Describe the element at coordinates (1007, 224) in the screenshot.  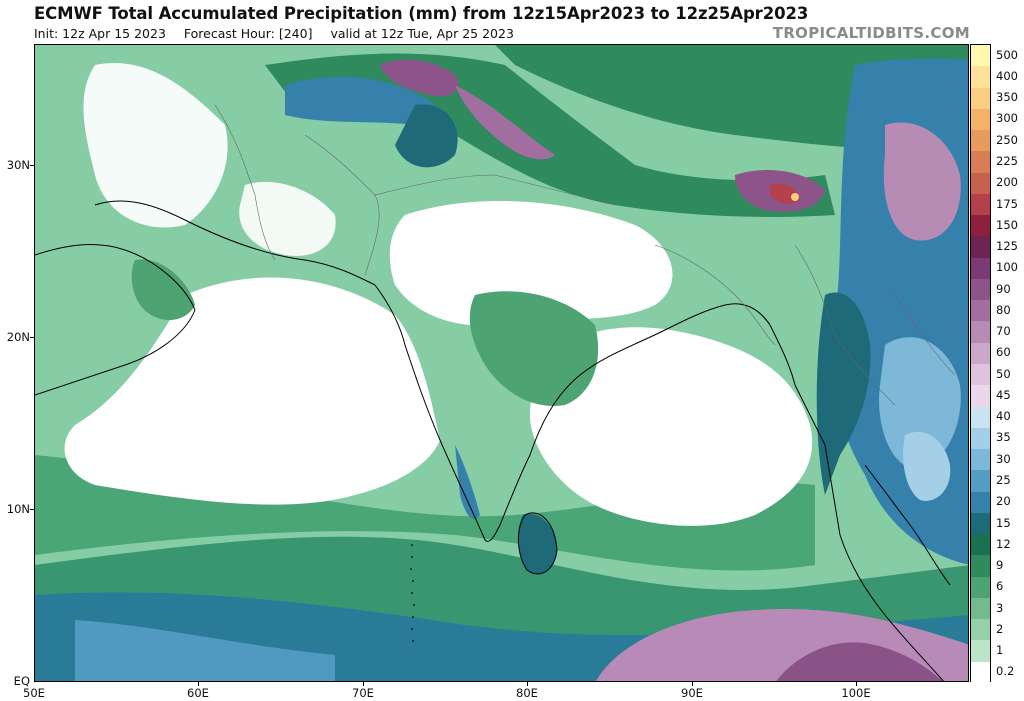
I see `colorbar-level-label: 150` at that location.